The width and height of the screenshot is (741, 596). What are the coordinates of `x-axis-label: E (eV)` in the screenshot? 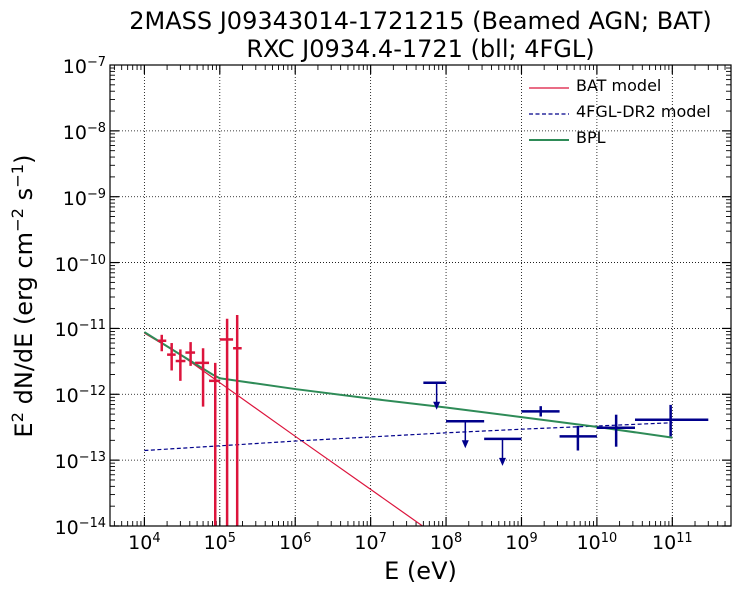 It's located at (420, 571).